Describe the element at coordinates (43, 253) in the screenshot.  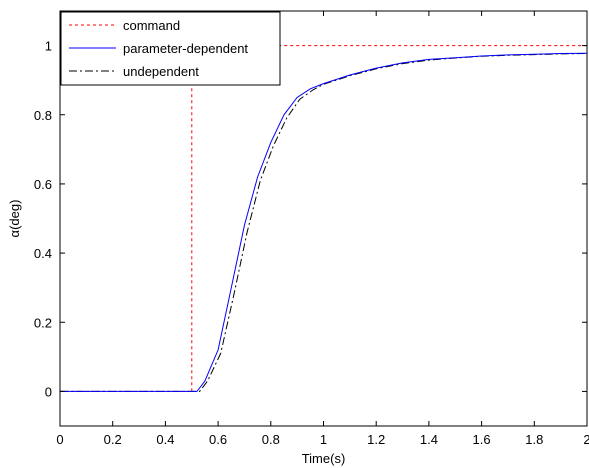
I see `y-tick-label: 0.4` at that location.